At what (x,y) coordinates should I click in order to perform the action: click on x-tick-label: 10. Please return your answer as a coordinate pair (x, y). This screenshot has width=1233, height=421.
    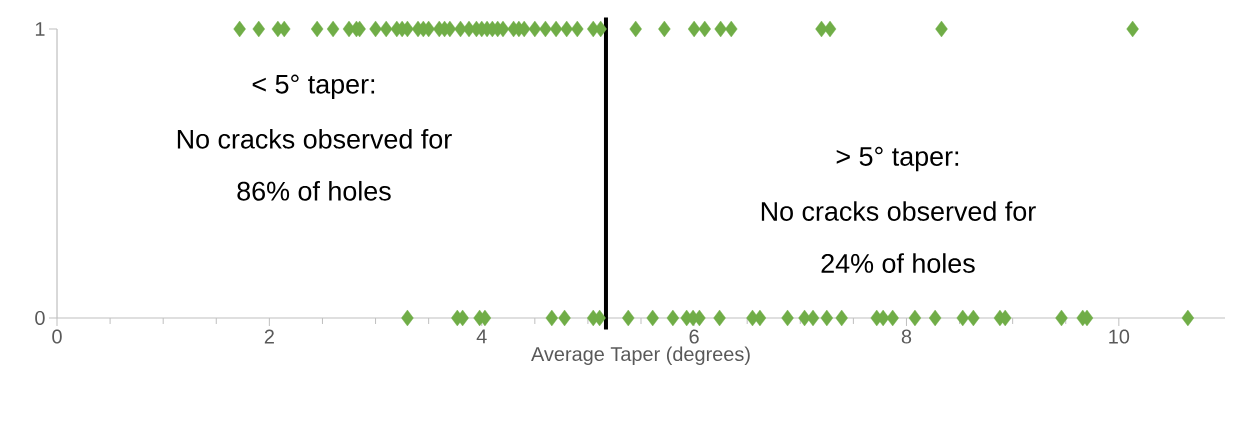
    Looking at the image, I should click on (1119, 336).